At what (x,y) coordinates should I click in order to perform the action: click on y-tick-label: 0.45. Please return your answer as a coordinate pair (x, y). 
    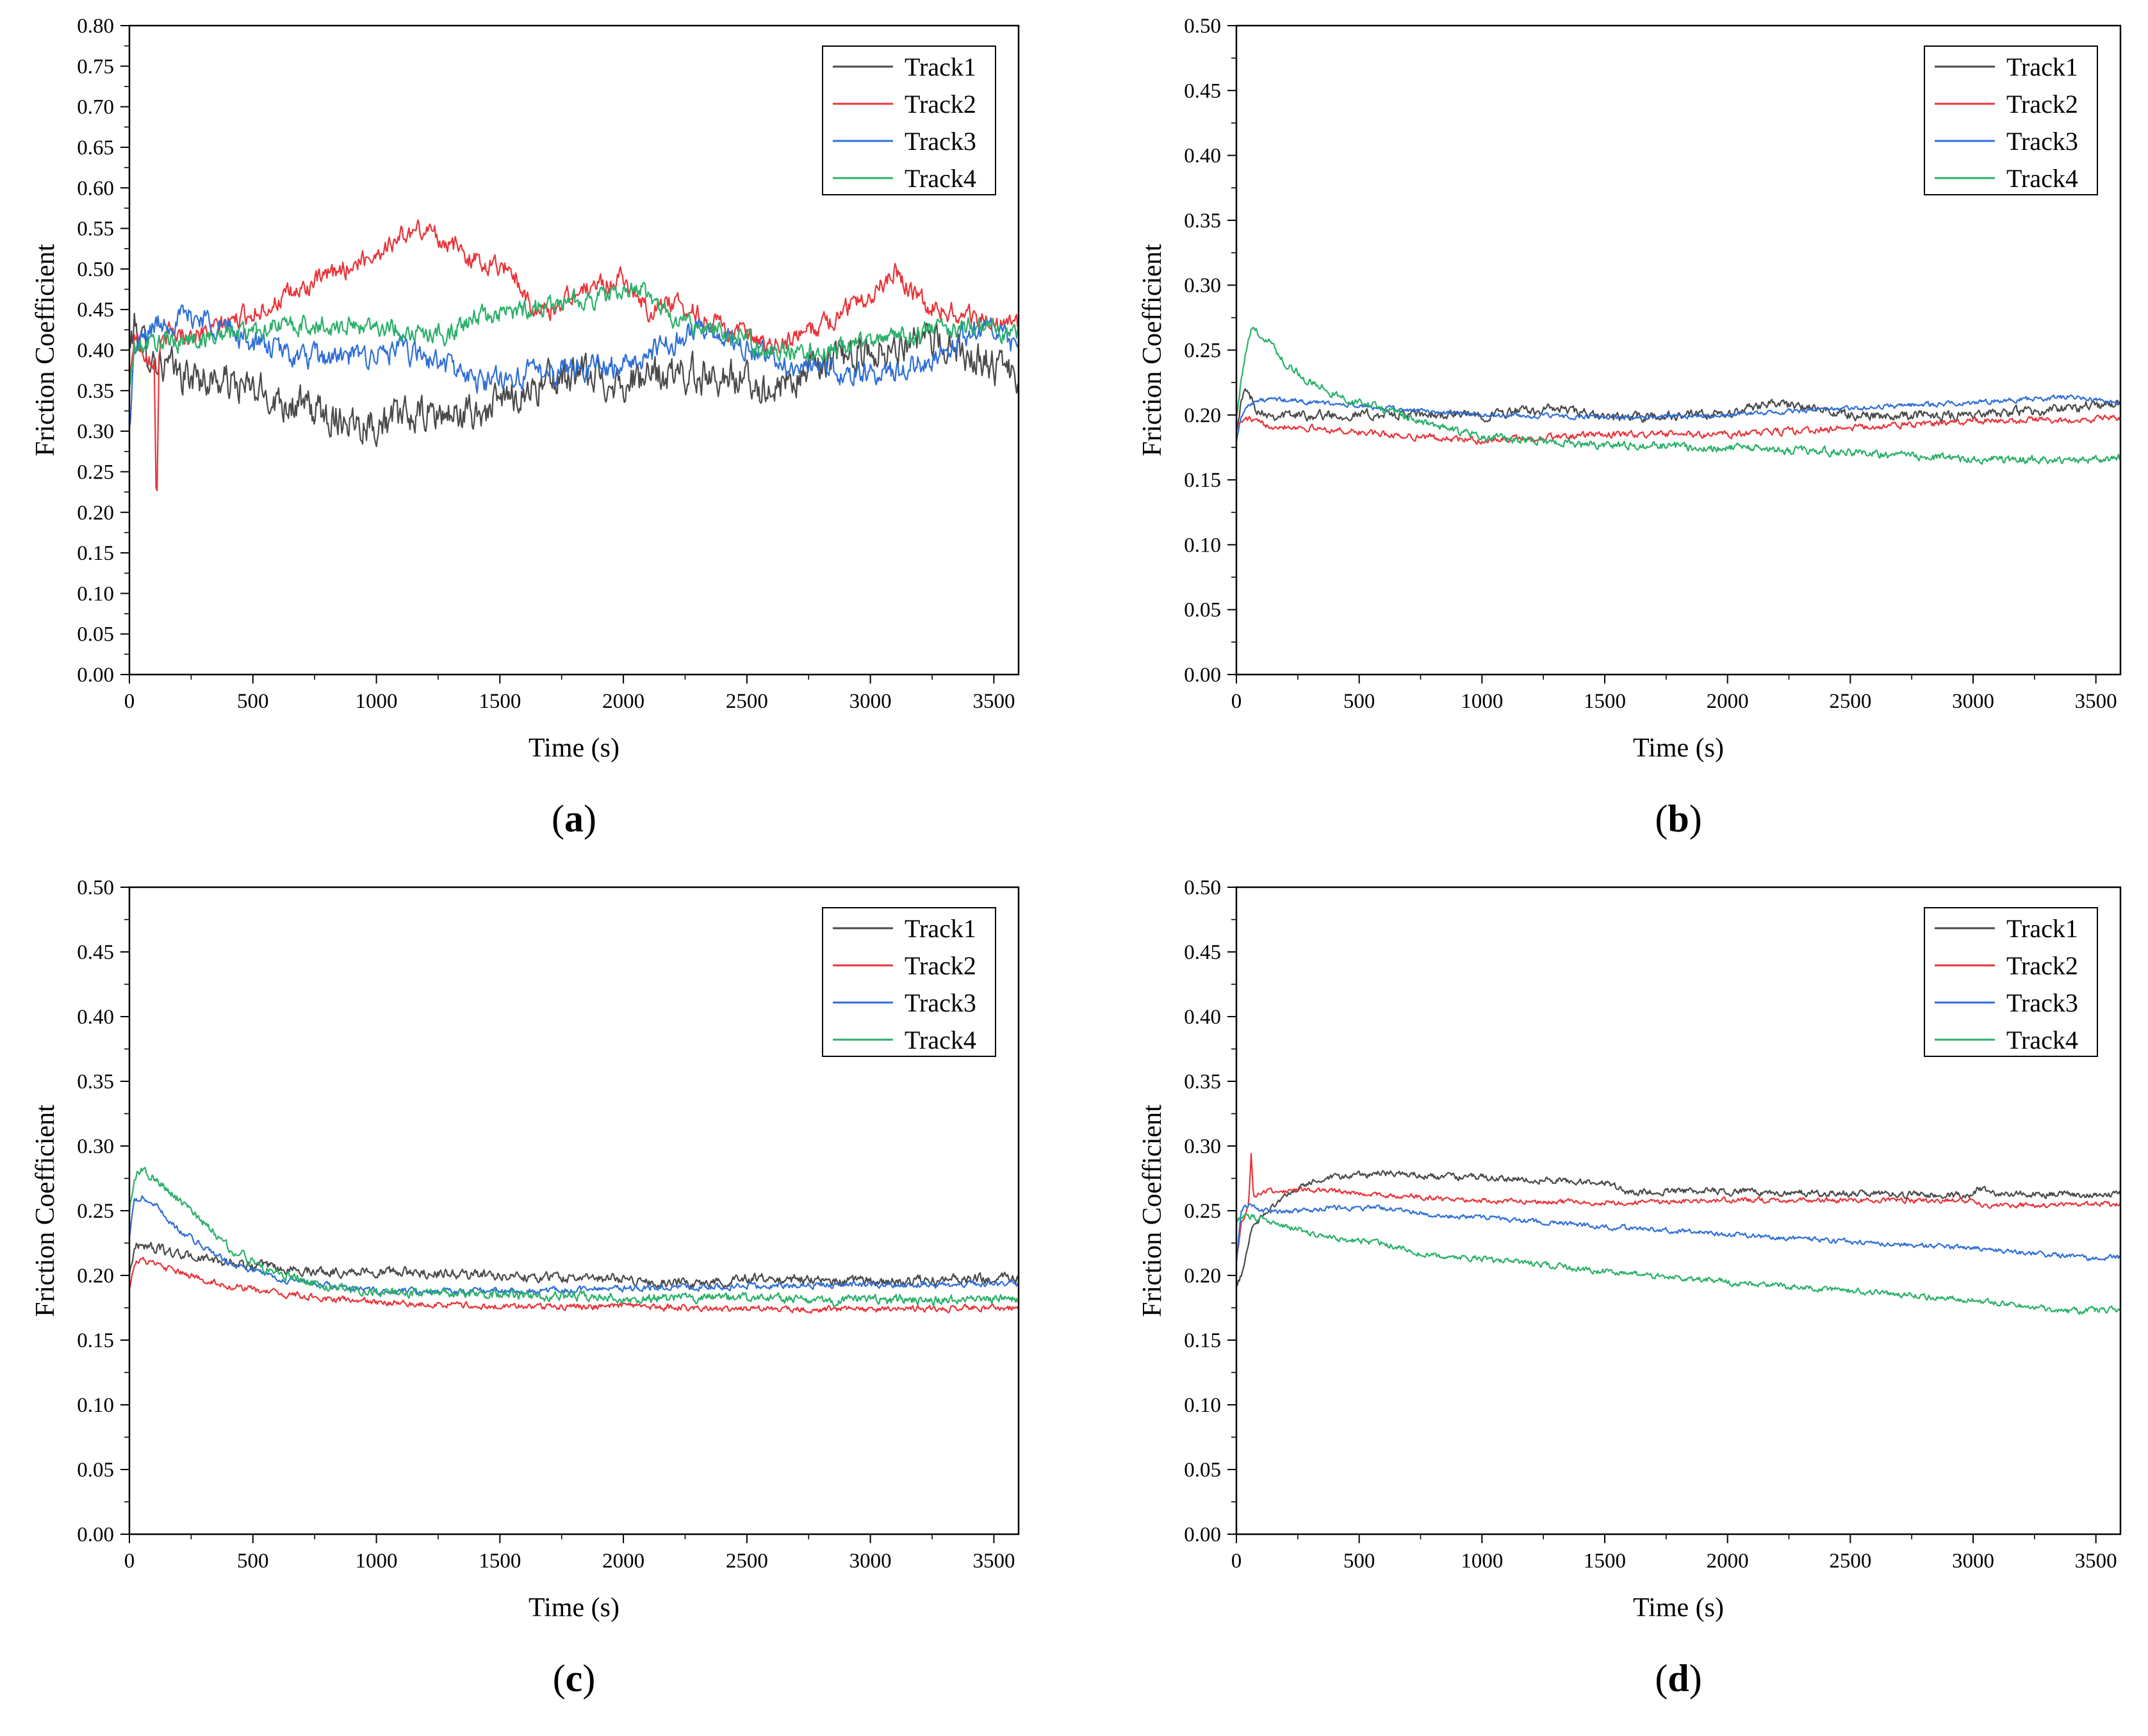
    Looking at the image, I should click on (1202, 952).